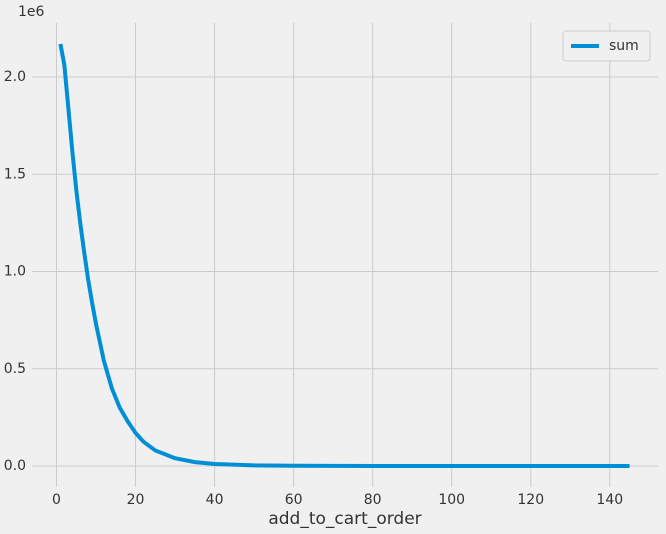 Image resolution: width=666 pixels, height=534 pixels. Describe the element at coordinates (15, 174) in the screenshot. I see `y-tick-label: 1.5` at that location.